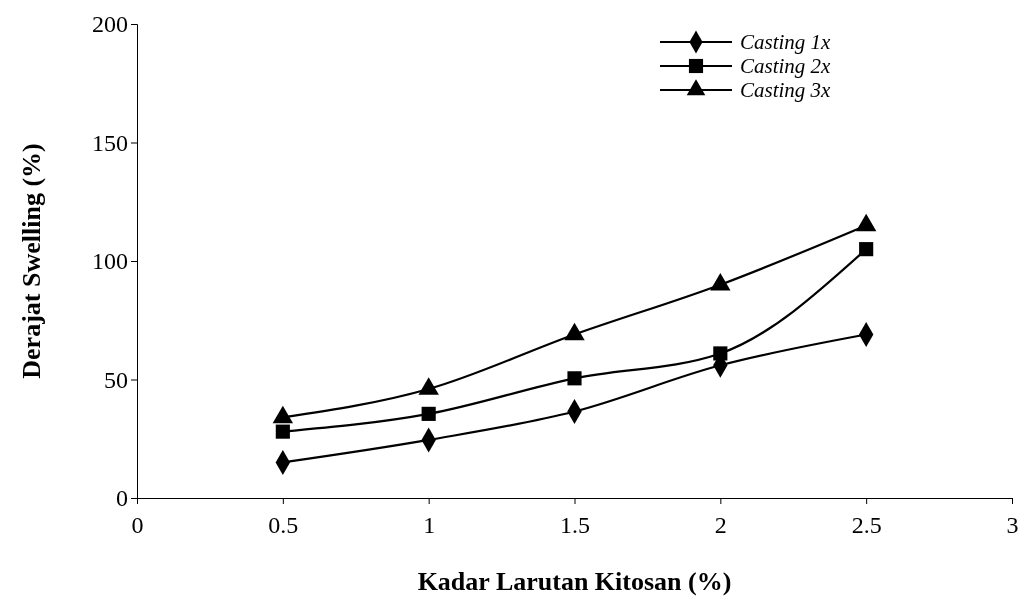 The width and height of the screenshot is (1023, 600). I want to click on x-tick-label: 2, so click(720, 525).